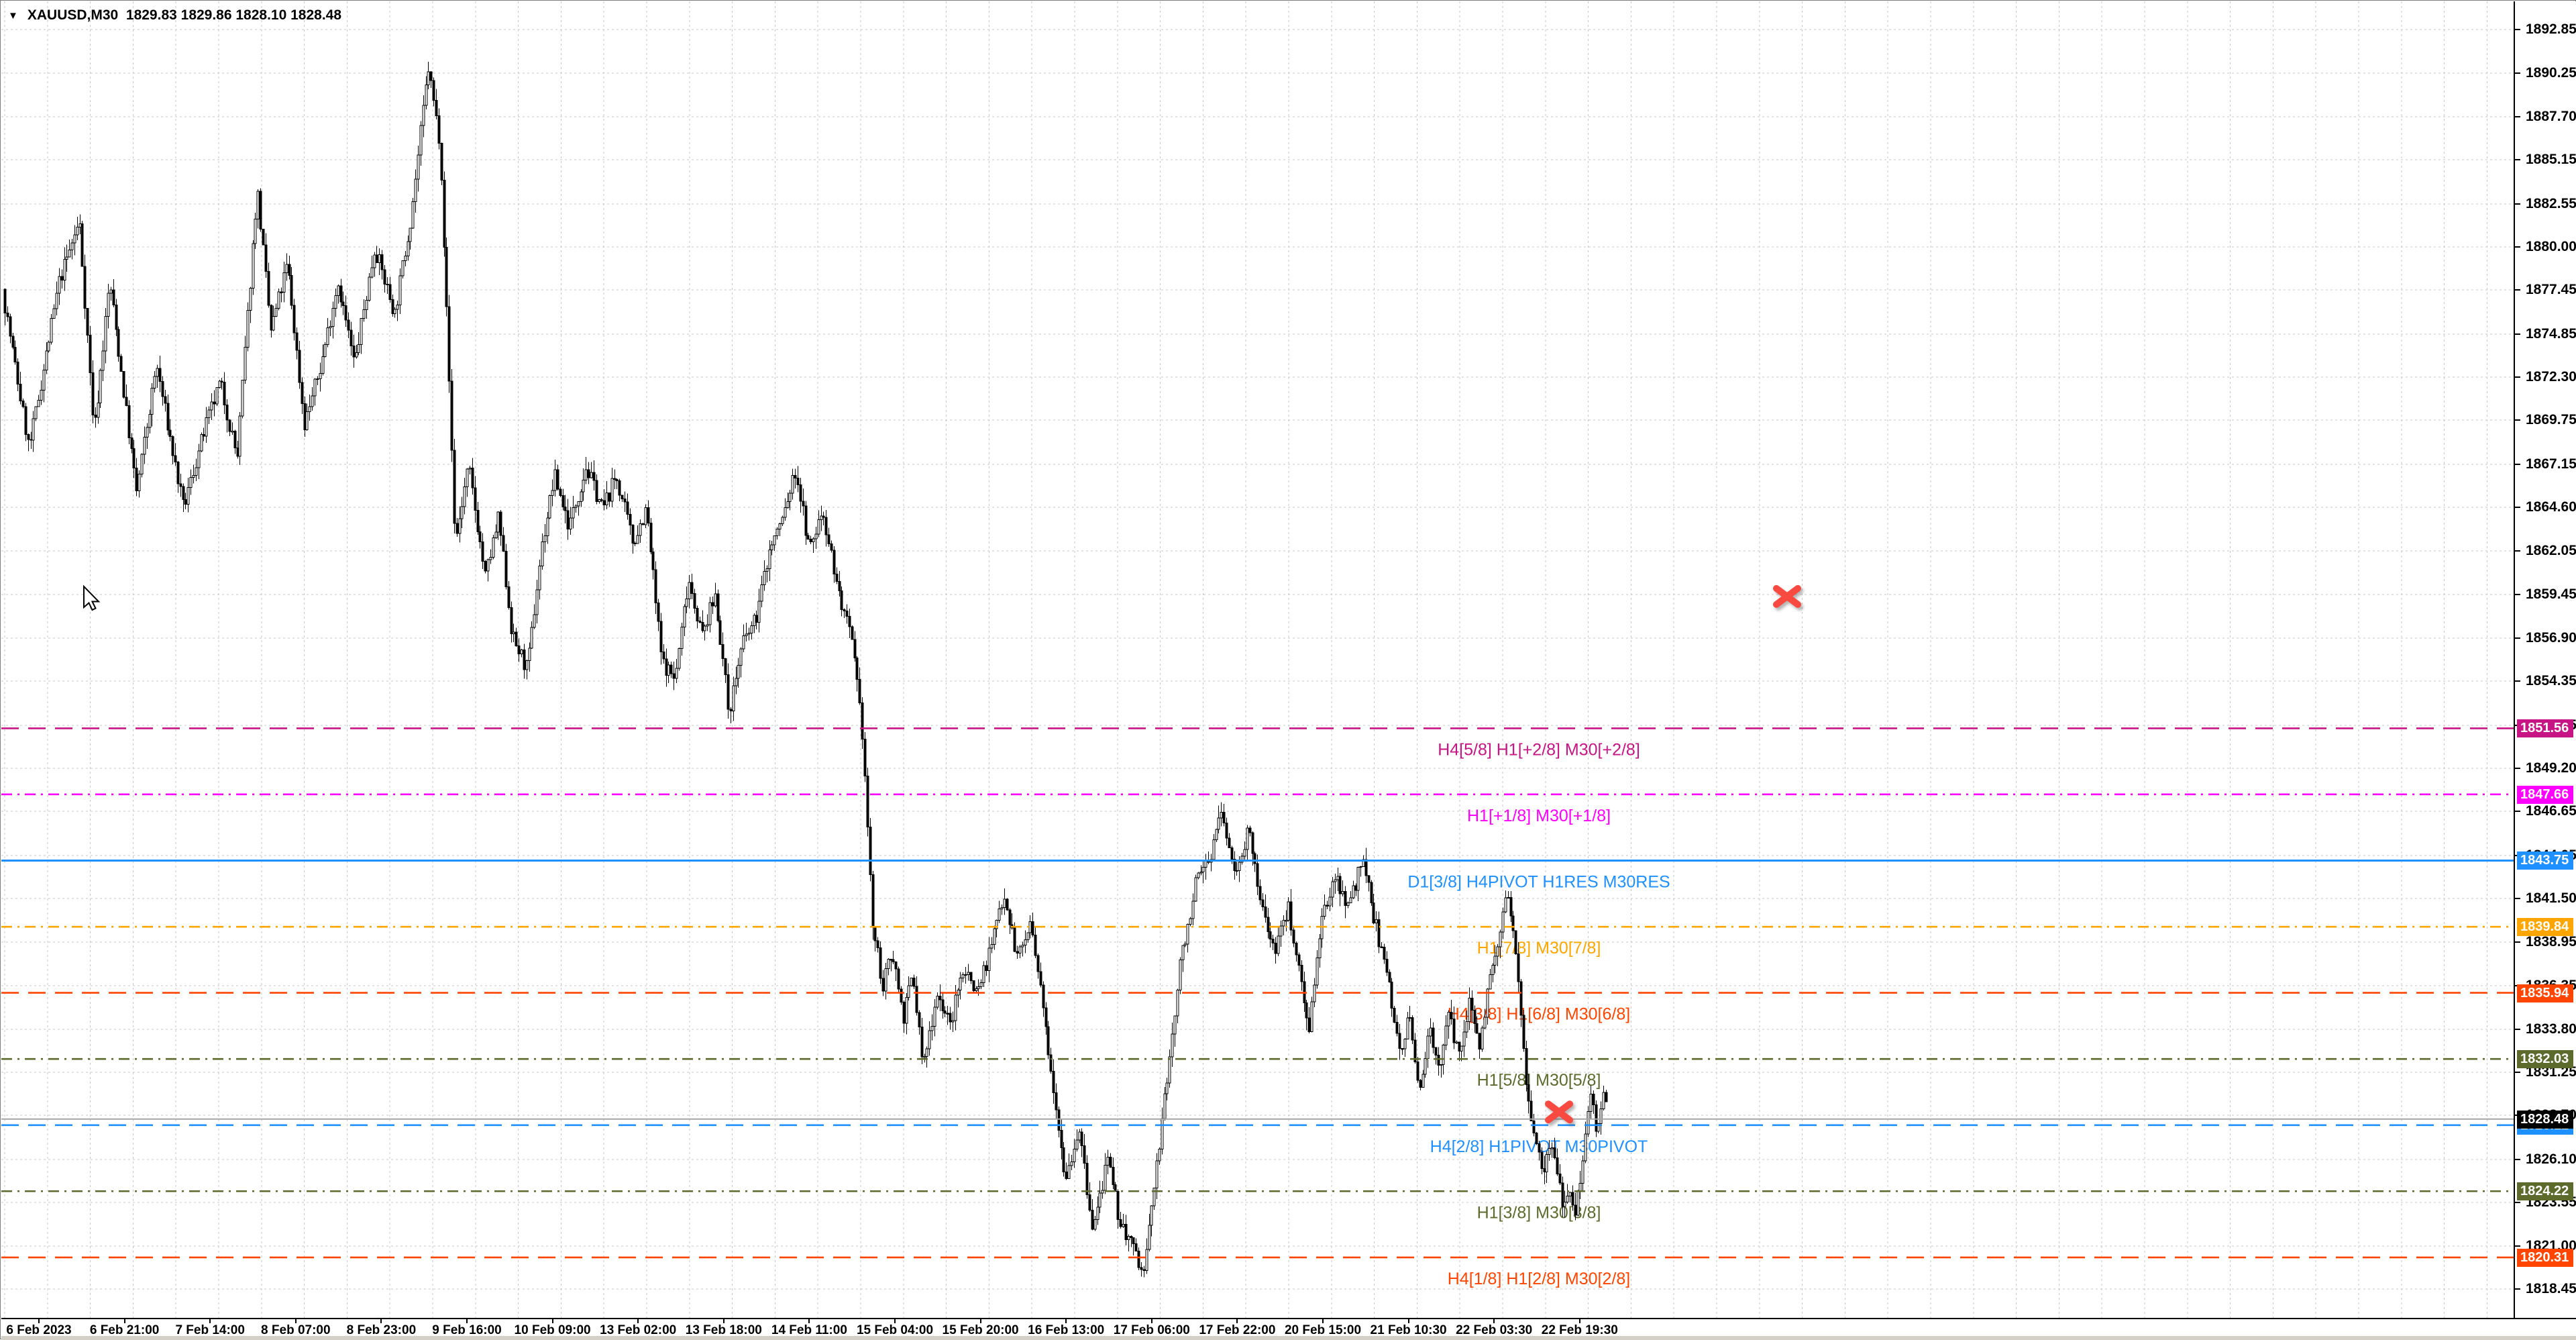  Describe the element at coordinates (1539, 1080) in the screenshot. I see `pivot-line-label: H1[5/8] M30[5/8]` at that location.